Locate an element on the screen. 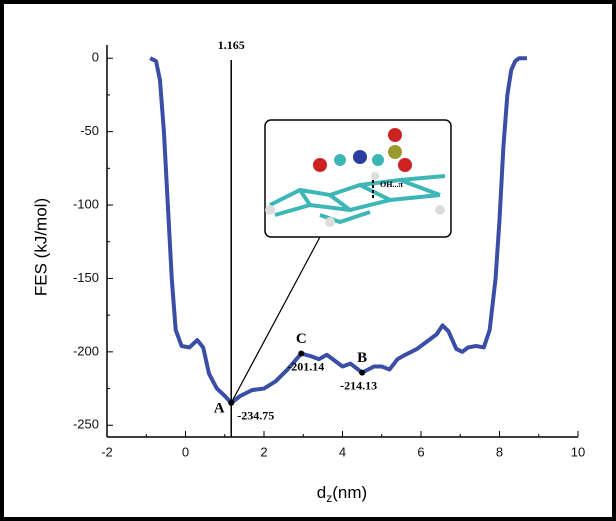 This screenshot has width=616, height=521. connector is located at coordinates (275, 320).